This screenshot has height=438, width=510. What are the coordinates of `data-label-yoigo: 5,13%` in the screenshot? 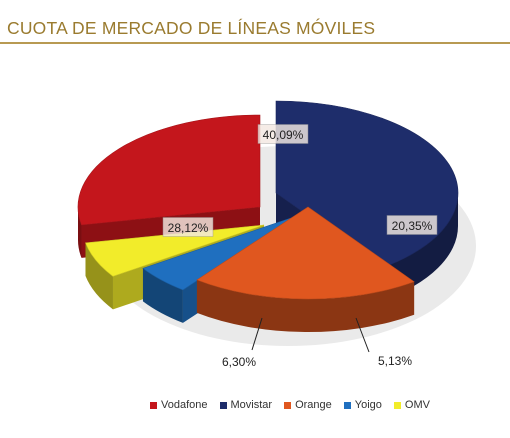 It's located at (395, 361).